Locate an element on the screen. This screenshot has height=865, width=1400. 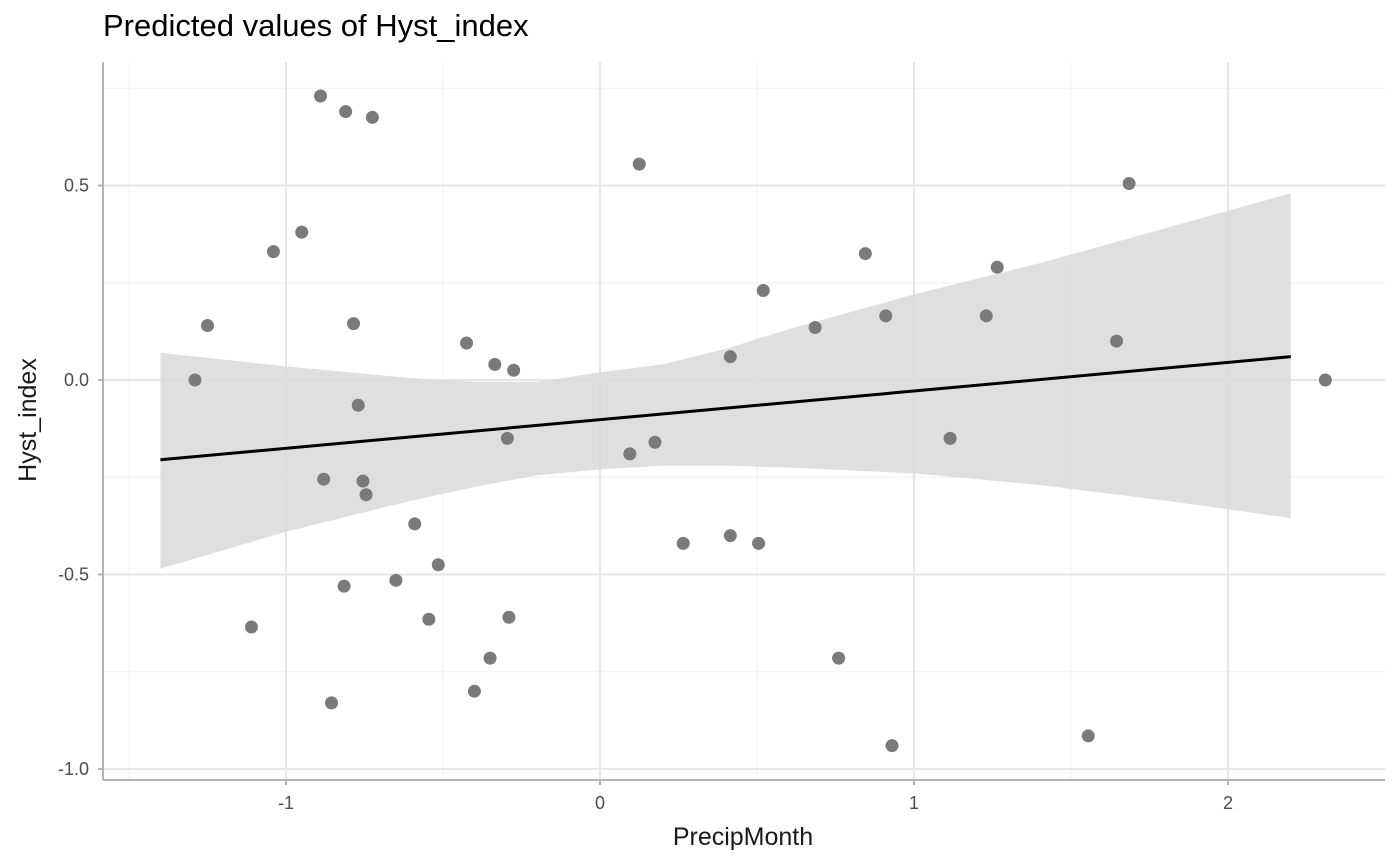
y-tick-label: -0.5 is located at coordinates (73, 575).